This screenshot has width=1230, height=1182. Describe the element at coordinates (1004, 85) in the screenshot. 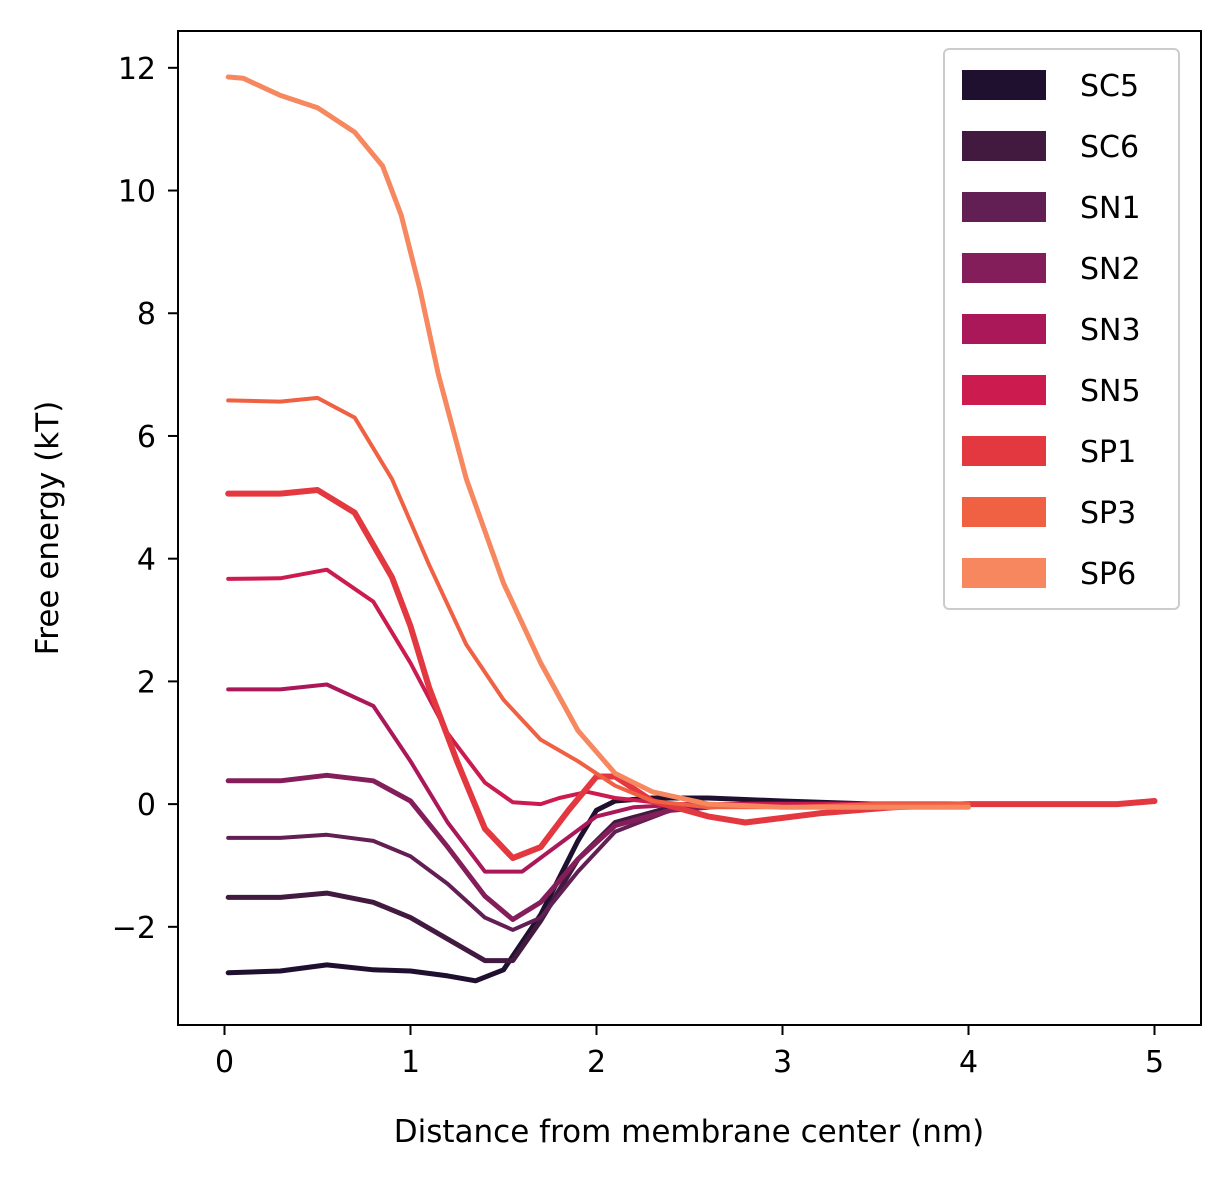

I see `legend-swatch-sc5` at that location.